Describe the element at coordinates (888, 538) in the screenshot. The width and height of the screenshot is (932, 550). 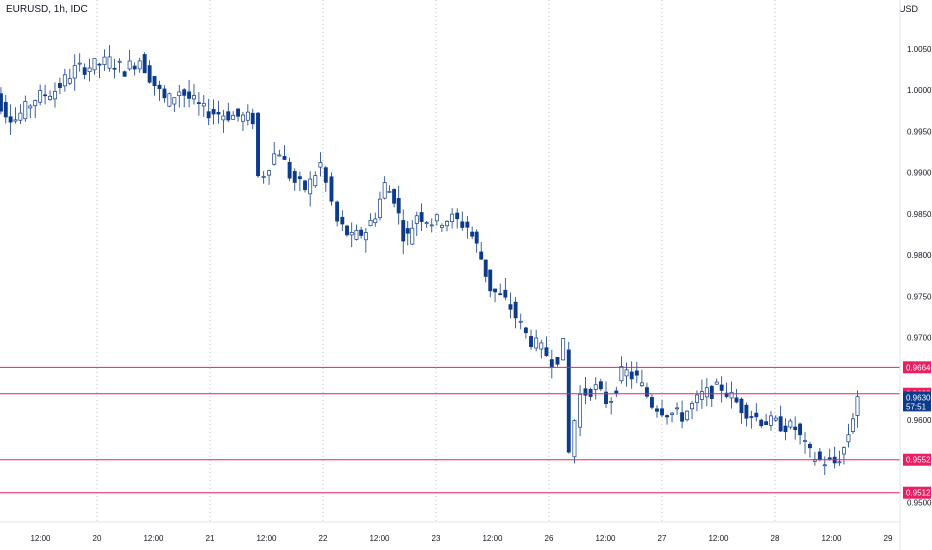
I see `x-tick-label: 29` at that location.